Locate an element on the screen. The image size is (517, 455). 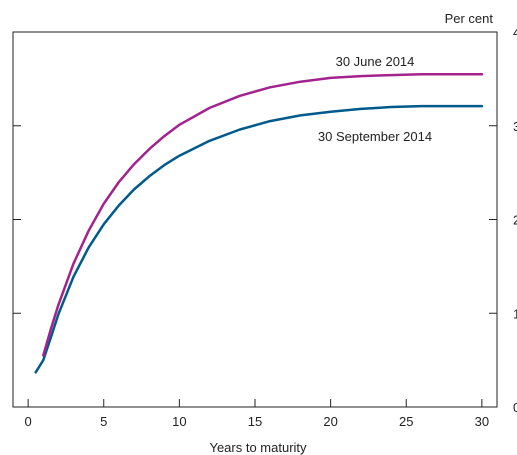
series-label-september: 30 September 2014 is located at coordinates (375, 136).